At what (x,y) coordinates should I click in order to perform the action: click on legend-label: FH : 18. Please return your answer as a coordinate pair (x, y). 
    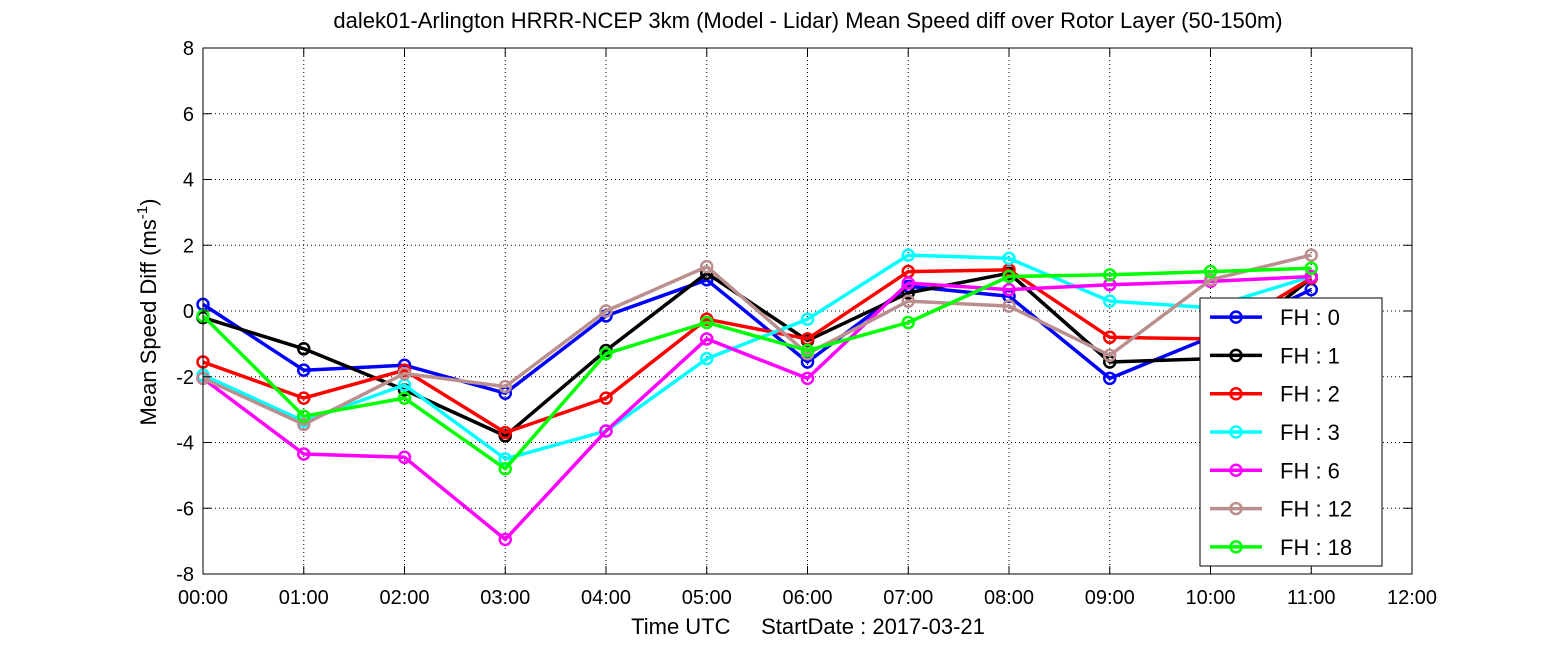
    Looking at the image, I should click on (1316, 547).